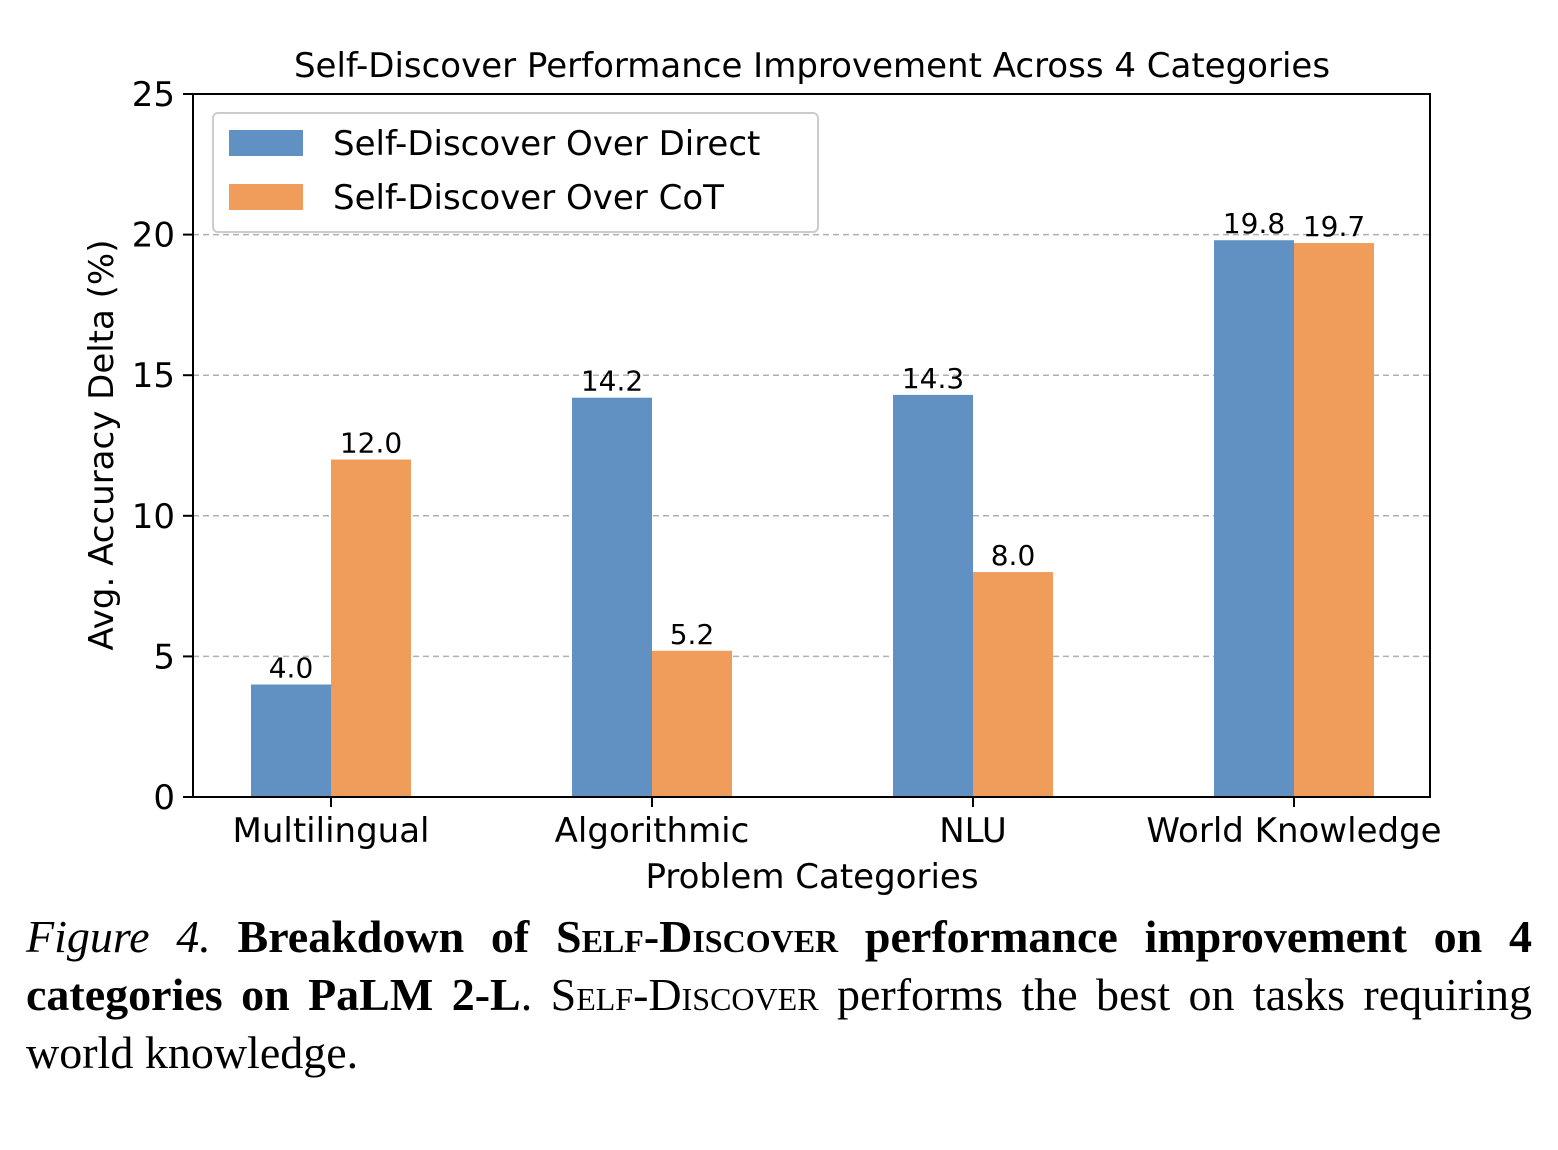 This screenshot has width=1558, height=1150. What do you see at coordinates (546, 144) in the screenshot?
I see `legend-label-direct: Self-Discover Over Direct` at bounding box center [546, 144].